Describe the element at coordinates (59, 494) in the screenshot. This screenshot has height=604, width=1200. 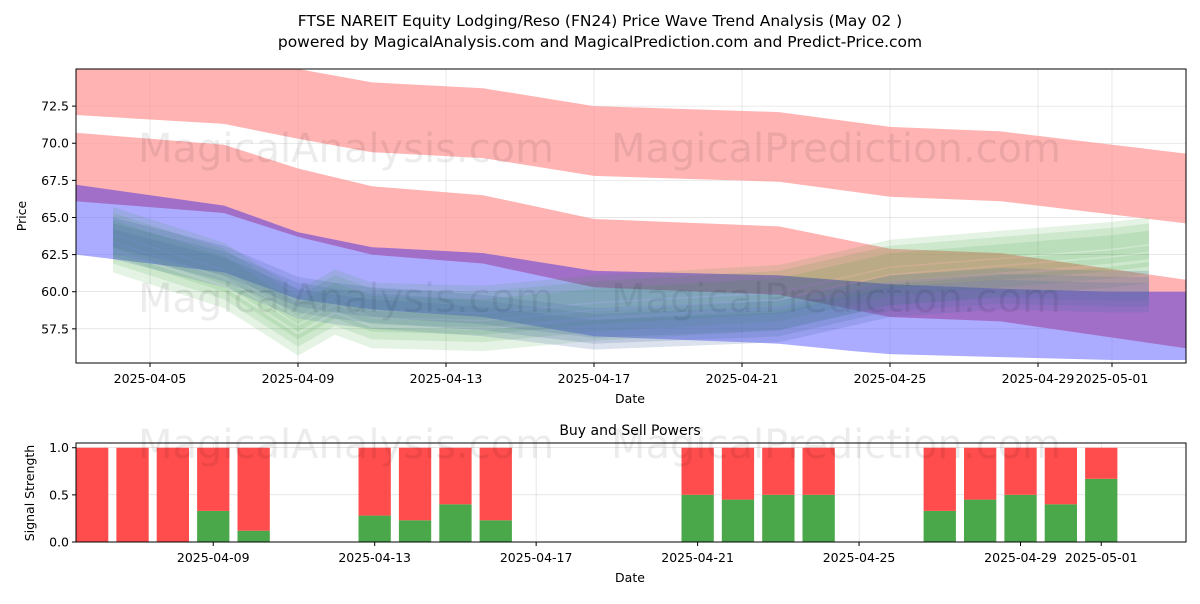
I see `signal-y-tick-label: 0.5` at that location.